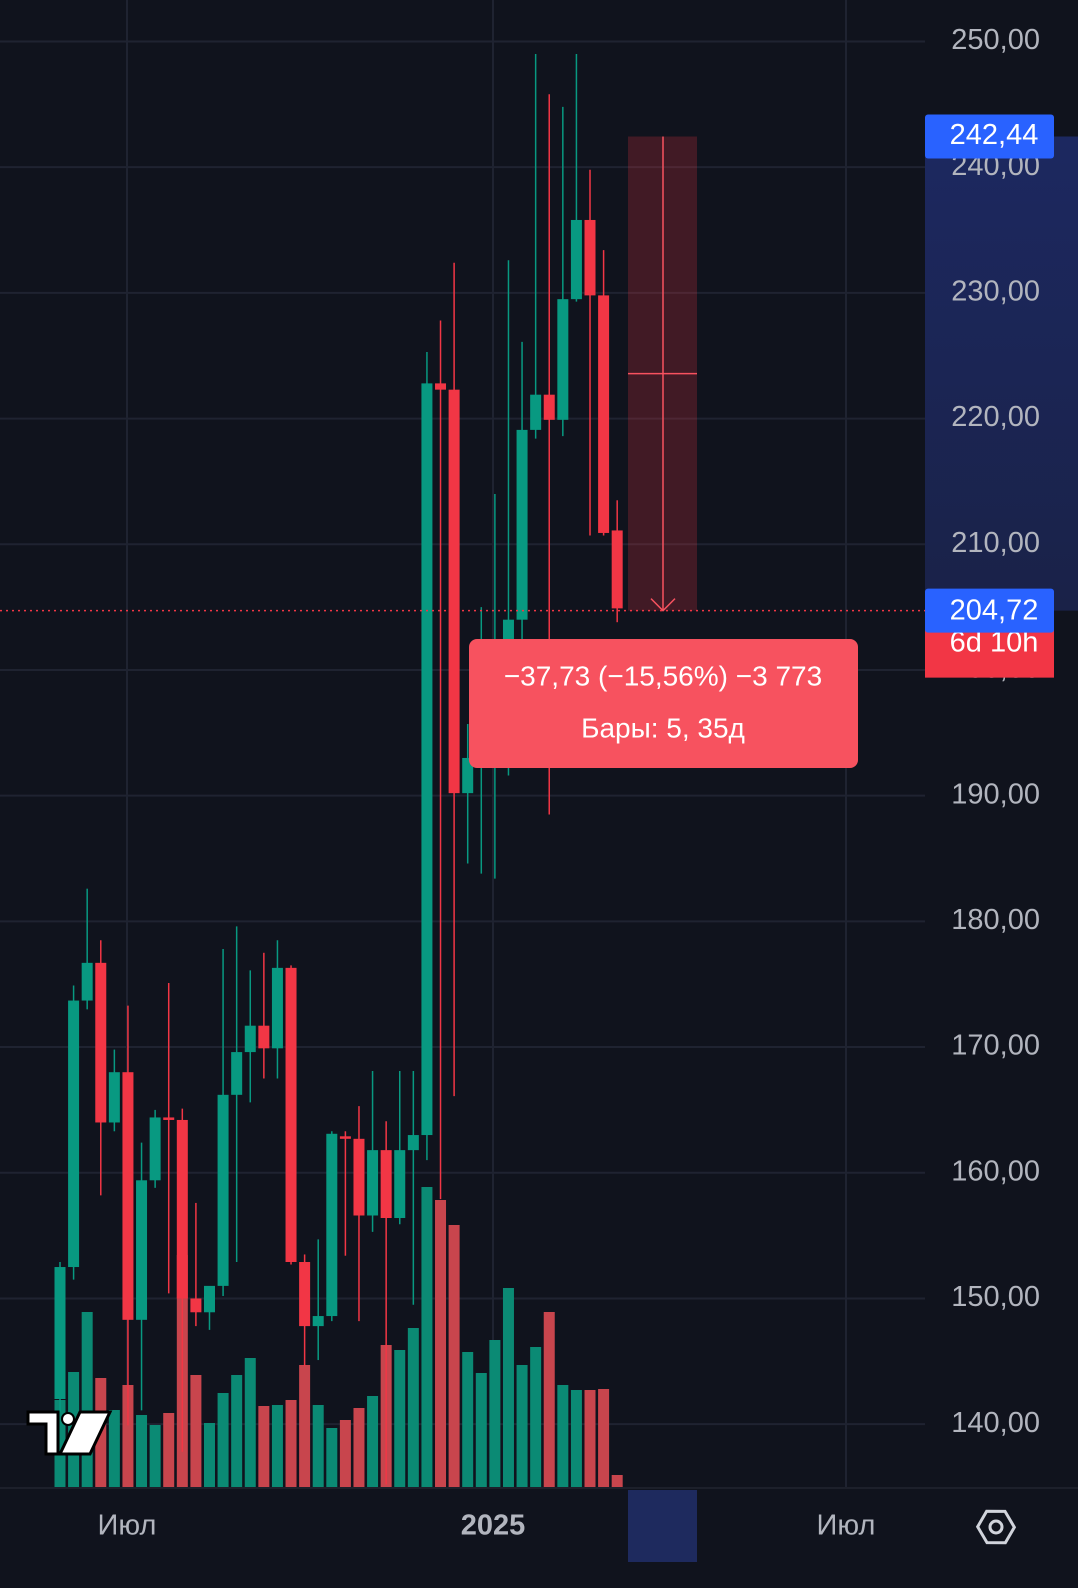 This screenshot has width=1078, height=1588. What do you see at coordinates (662, 1526) in the screenshot?
I see `x-range-highlight` at bounding box center [662, 1526].